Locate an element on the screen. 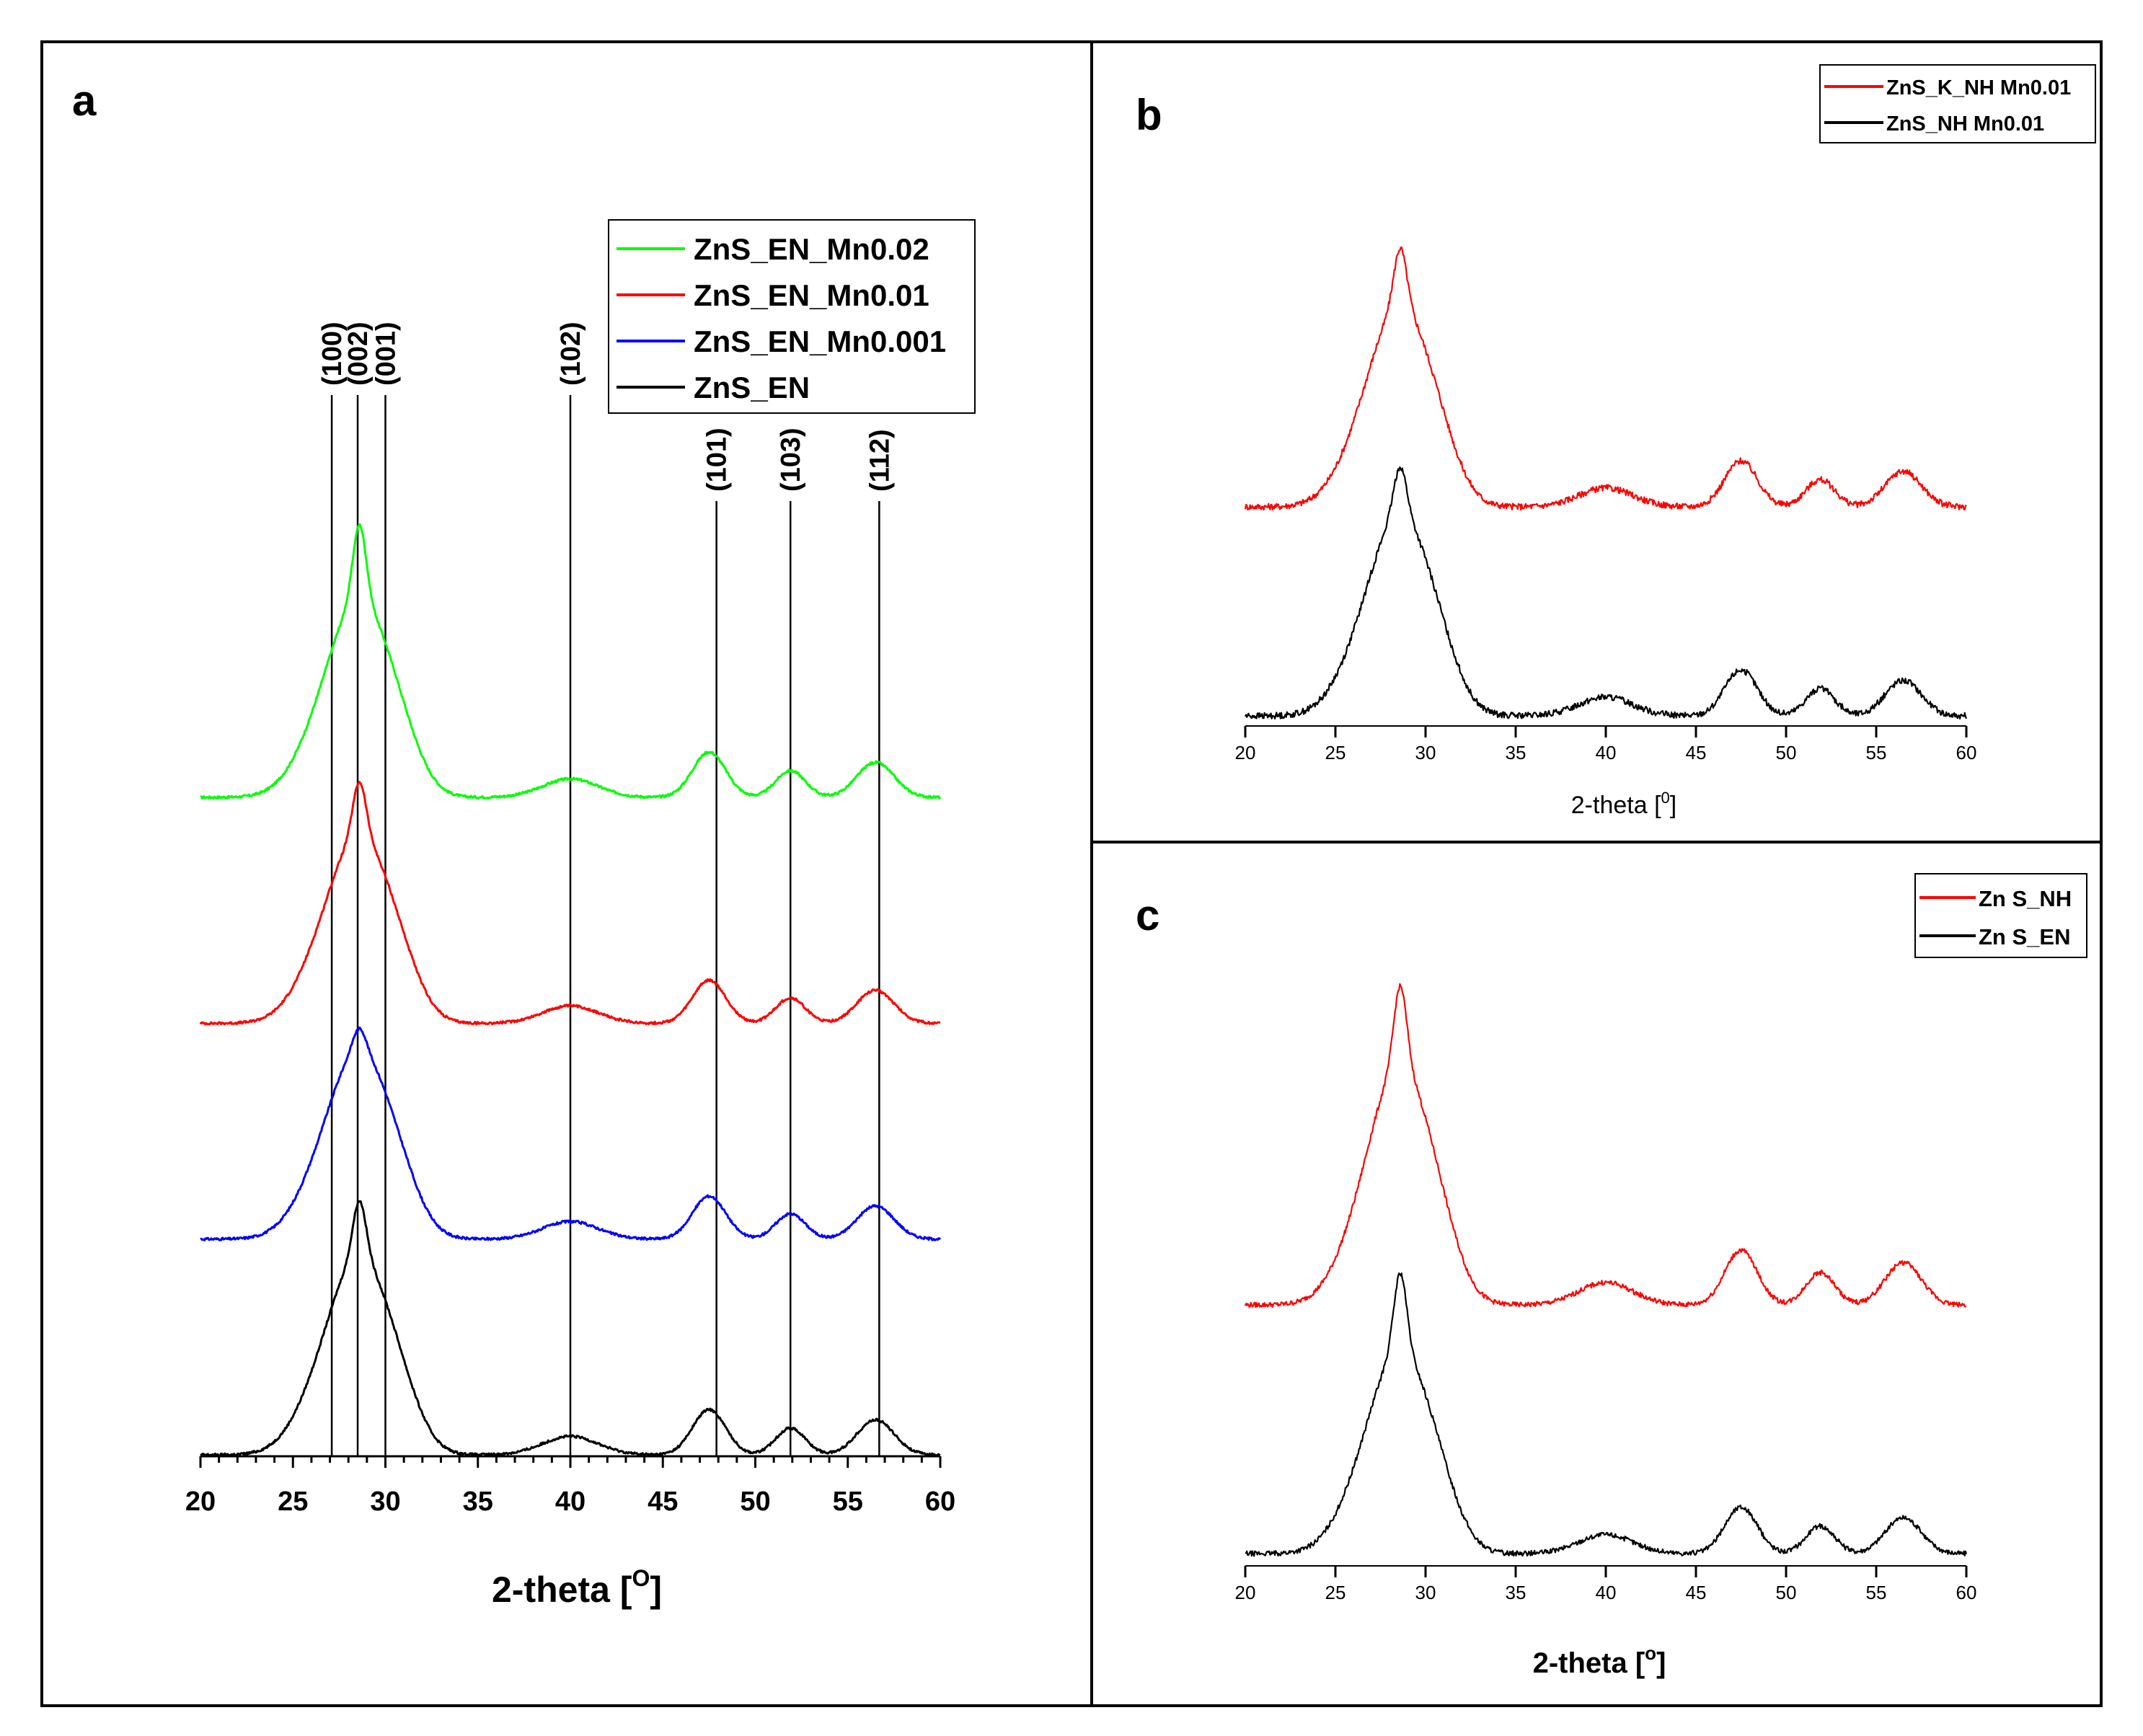  panel-a-legend-label-3: ZnS_EN is located at coordinates (752, 387).